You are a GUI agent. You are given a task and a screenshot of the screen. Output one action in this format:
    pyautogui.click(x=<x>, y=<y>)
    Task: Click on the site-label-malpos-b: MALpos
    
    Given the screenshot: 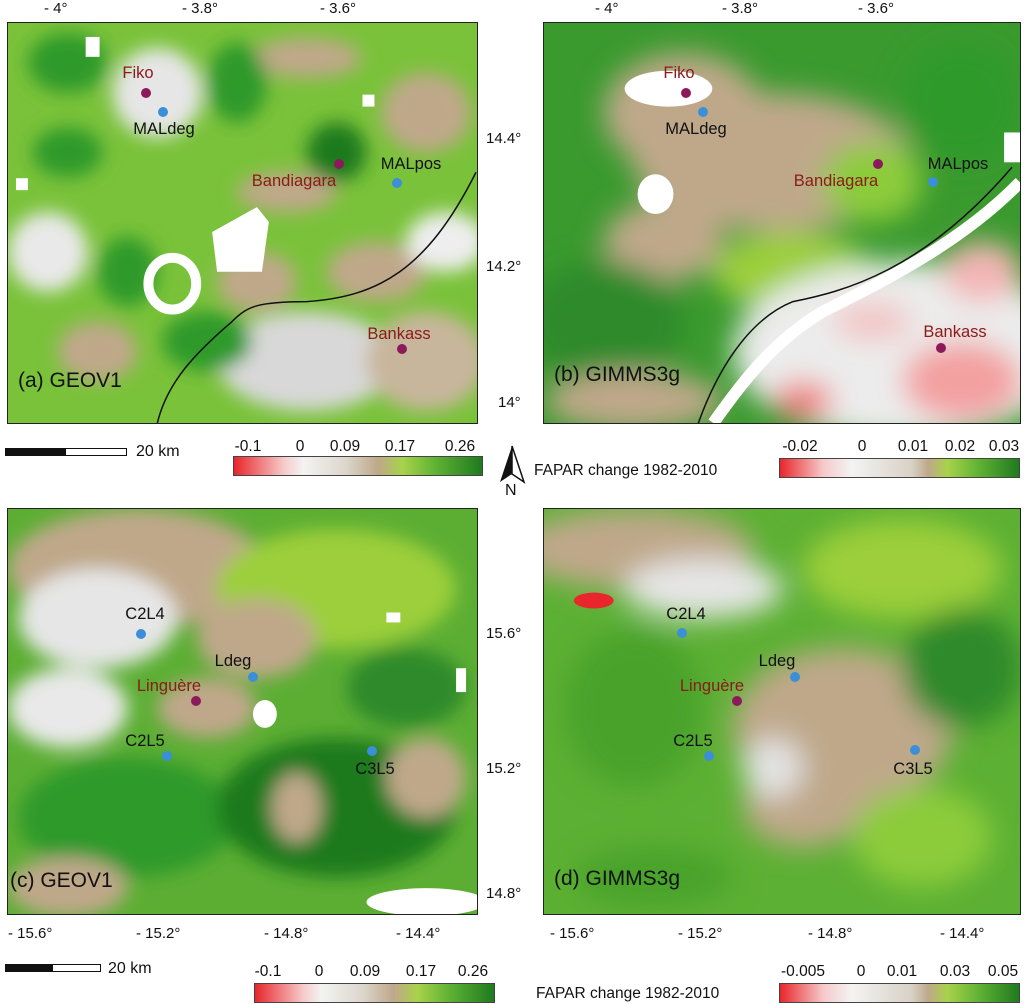 What is the action you would take?
    pyautogui.click(x=958, y=164)
    